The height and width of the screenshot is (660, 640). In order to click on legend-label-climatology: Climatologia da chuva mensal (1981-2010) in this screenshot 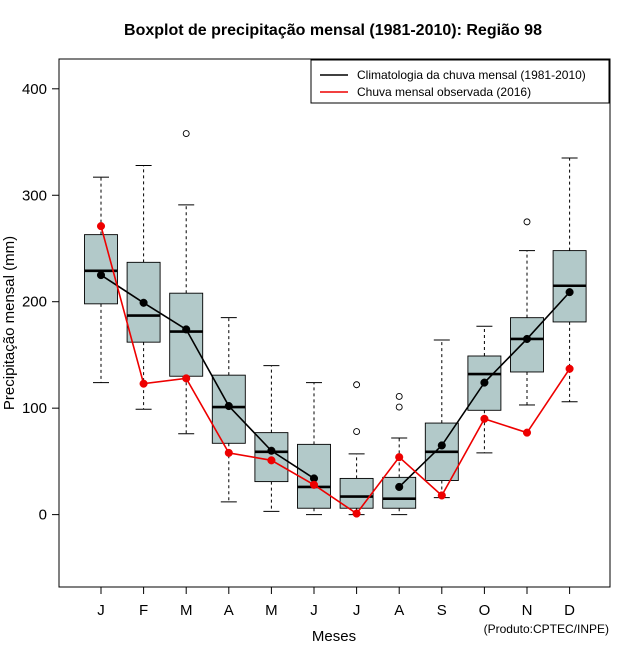, I will do `click(471, 75)`.